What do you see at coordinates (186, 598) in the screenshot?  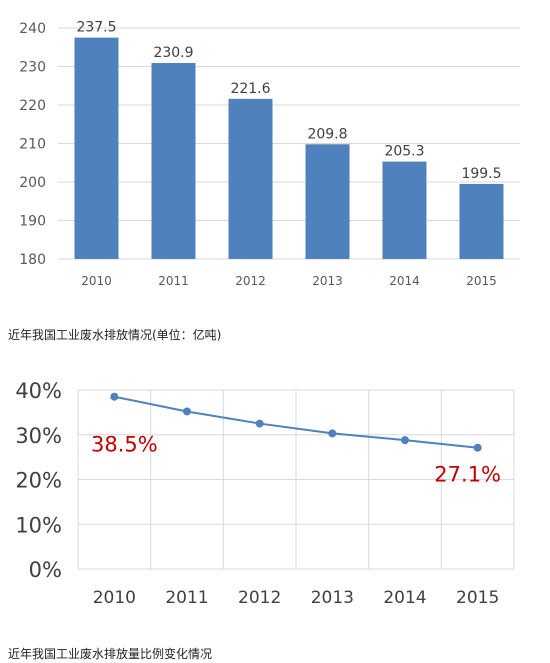 I see `line-x-tick-label: 2011` at bounding box center [186, 598].